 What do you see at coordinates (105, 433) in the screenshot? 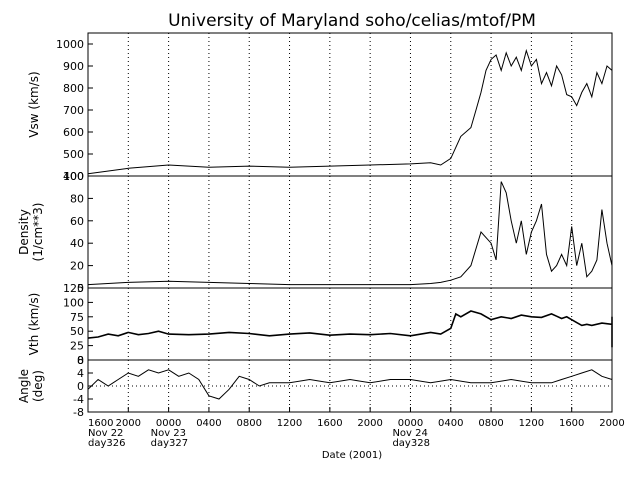
I see `date-label: Nov 22` at bounding box center [105, 433].